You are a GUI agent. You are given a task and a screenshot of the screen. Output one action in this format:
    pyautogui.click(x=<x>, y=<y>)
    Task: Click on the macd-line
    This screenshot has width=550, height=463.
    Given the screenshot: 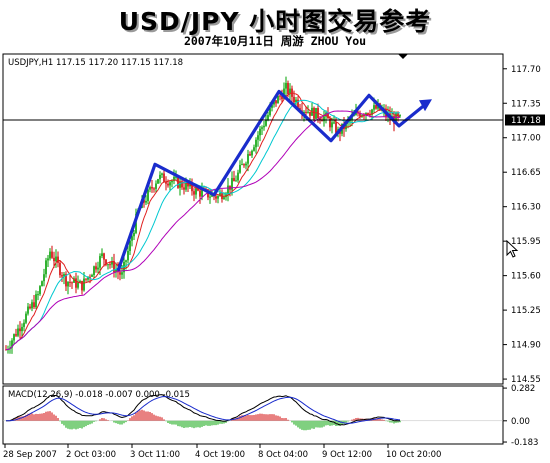 What is the action you would take?
    pyautogui.click(x=203, y=410)
    